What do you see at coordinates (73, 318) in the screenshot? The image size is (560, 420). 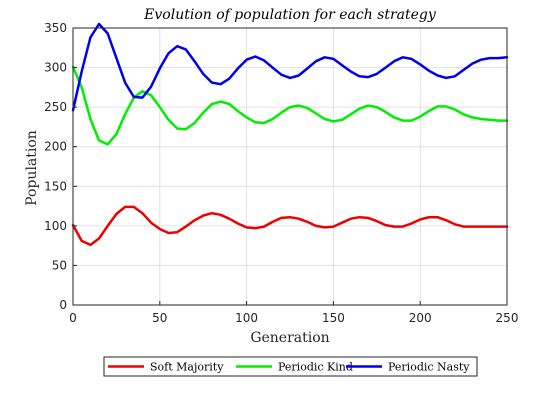 I see `x-tick-label: 0` at bounding box center [73, 318].